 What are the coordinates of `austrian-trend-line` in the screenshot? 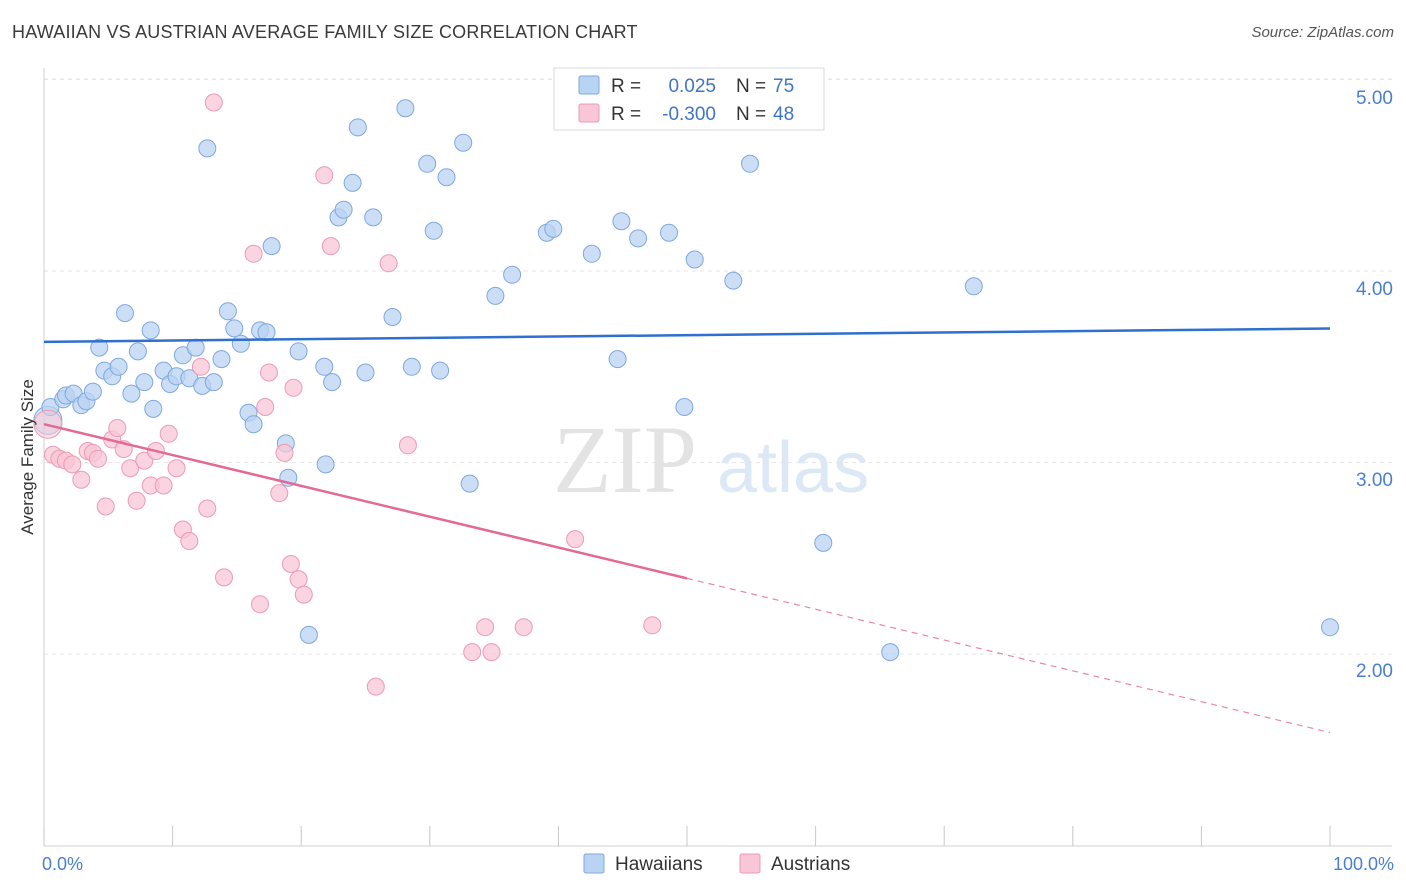 It's located at (365, 501).